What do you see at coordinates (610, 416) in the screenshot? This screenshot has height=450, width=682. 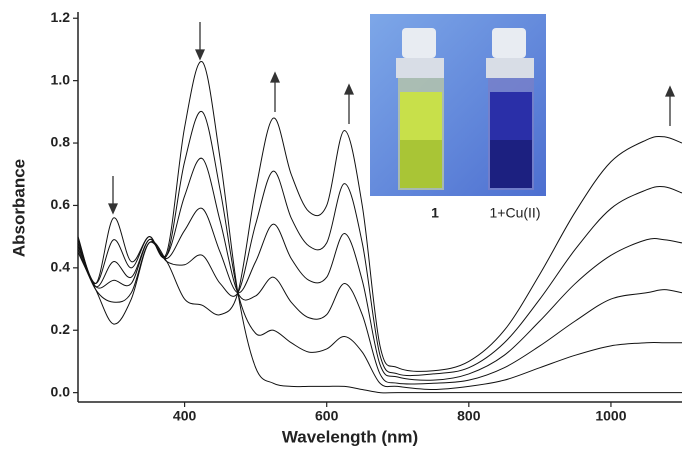 I see `x-tick-label: 1000` at bounding box center [610, 416].